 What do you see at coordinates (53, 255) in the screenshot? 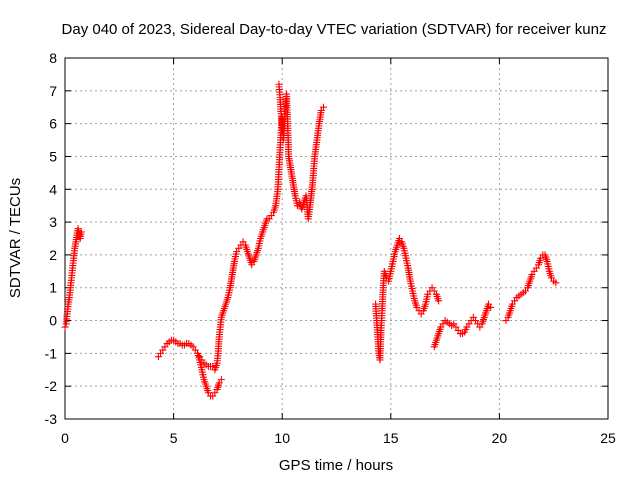
I see `y-tick-label: 2` at bounding box center [53, 255].